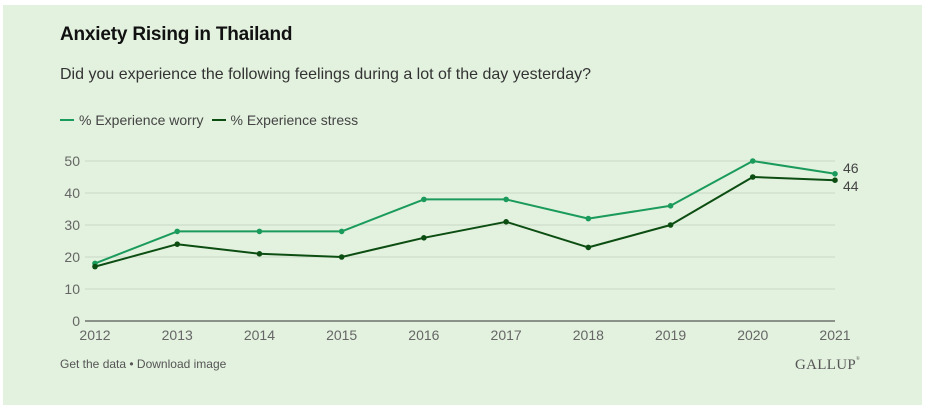 Image resolution: width=925 pixels, height=410 pixels. Describe the element at coordinates (72, 225) in the screenshot. I see `y-tick-label: 30` at that location.